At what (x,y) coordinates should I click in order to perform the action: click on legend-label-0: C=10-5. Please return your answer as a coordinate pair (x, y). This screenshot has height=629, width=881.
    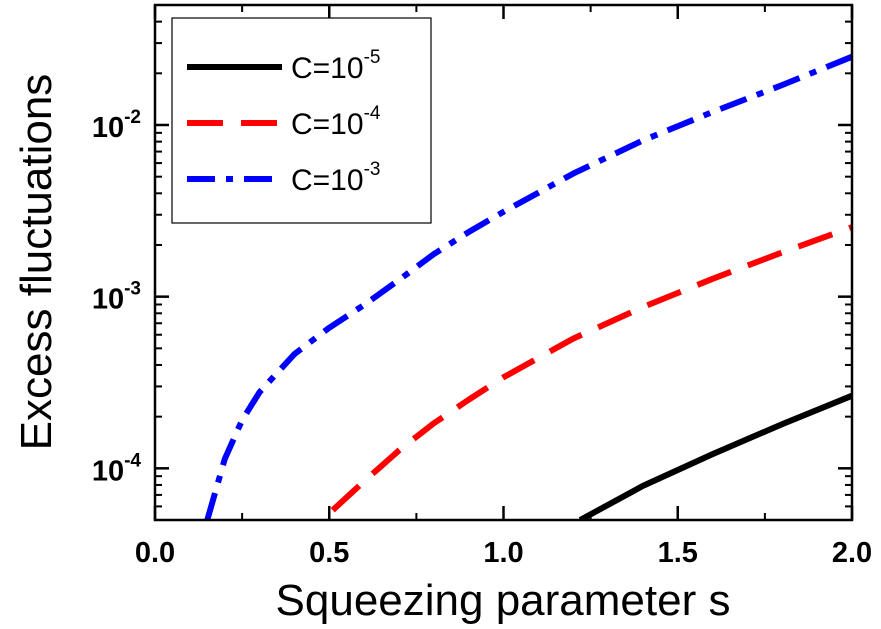
    Looking at the image, I should click on (335, 66).